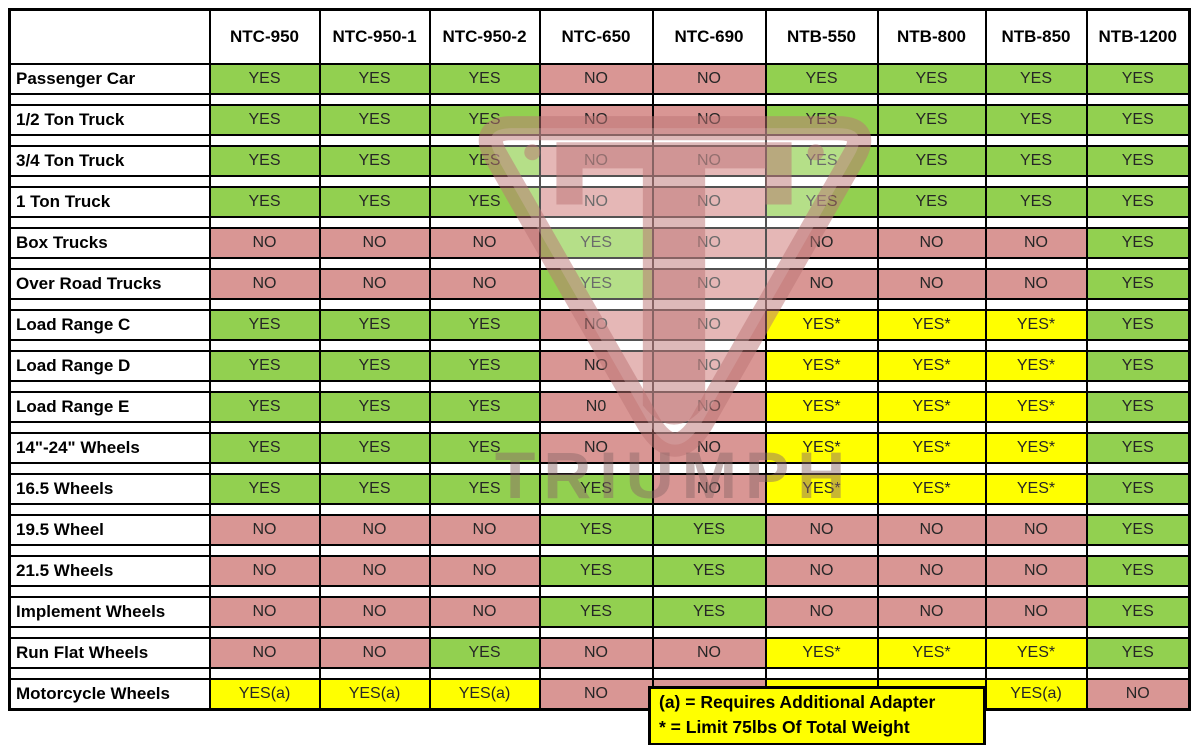 The height and width of the screenshot is (745, 1197). I want to click on compat-cell: YES(a), so click(264, 694).